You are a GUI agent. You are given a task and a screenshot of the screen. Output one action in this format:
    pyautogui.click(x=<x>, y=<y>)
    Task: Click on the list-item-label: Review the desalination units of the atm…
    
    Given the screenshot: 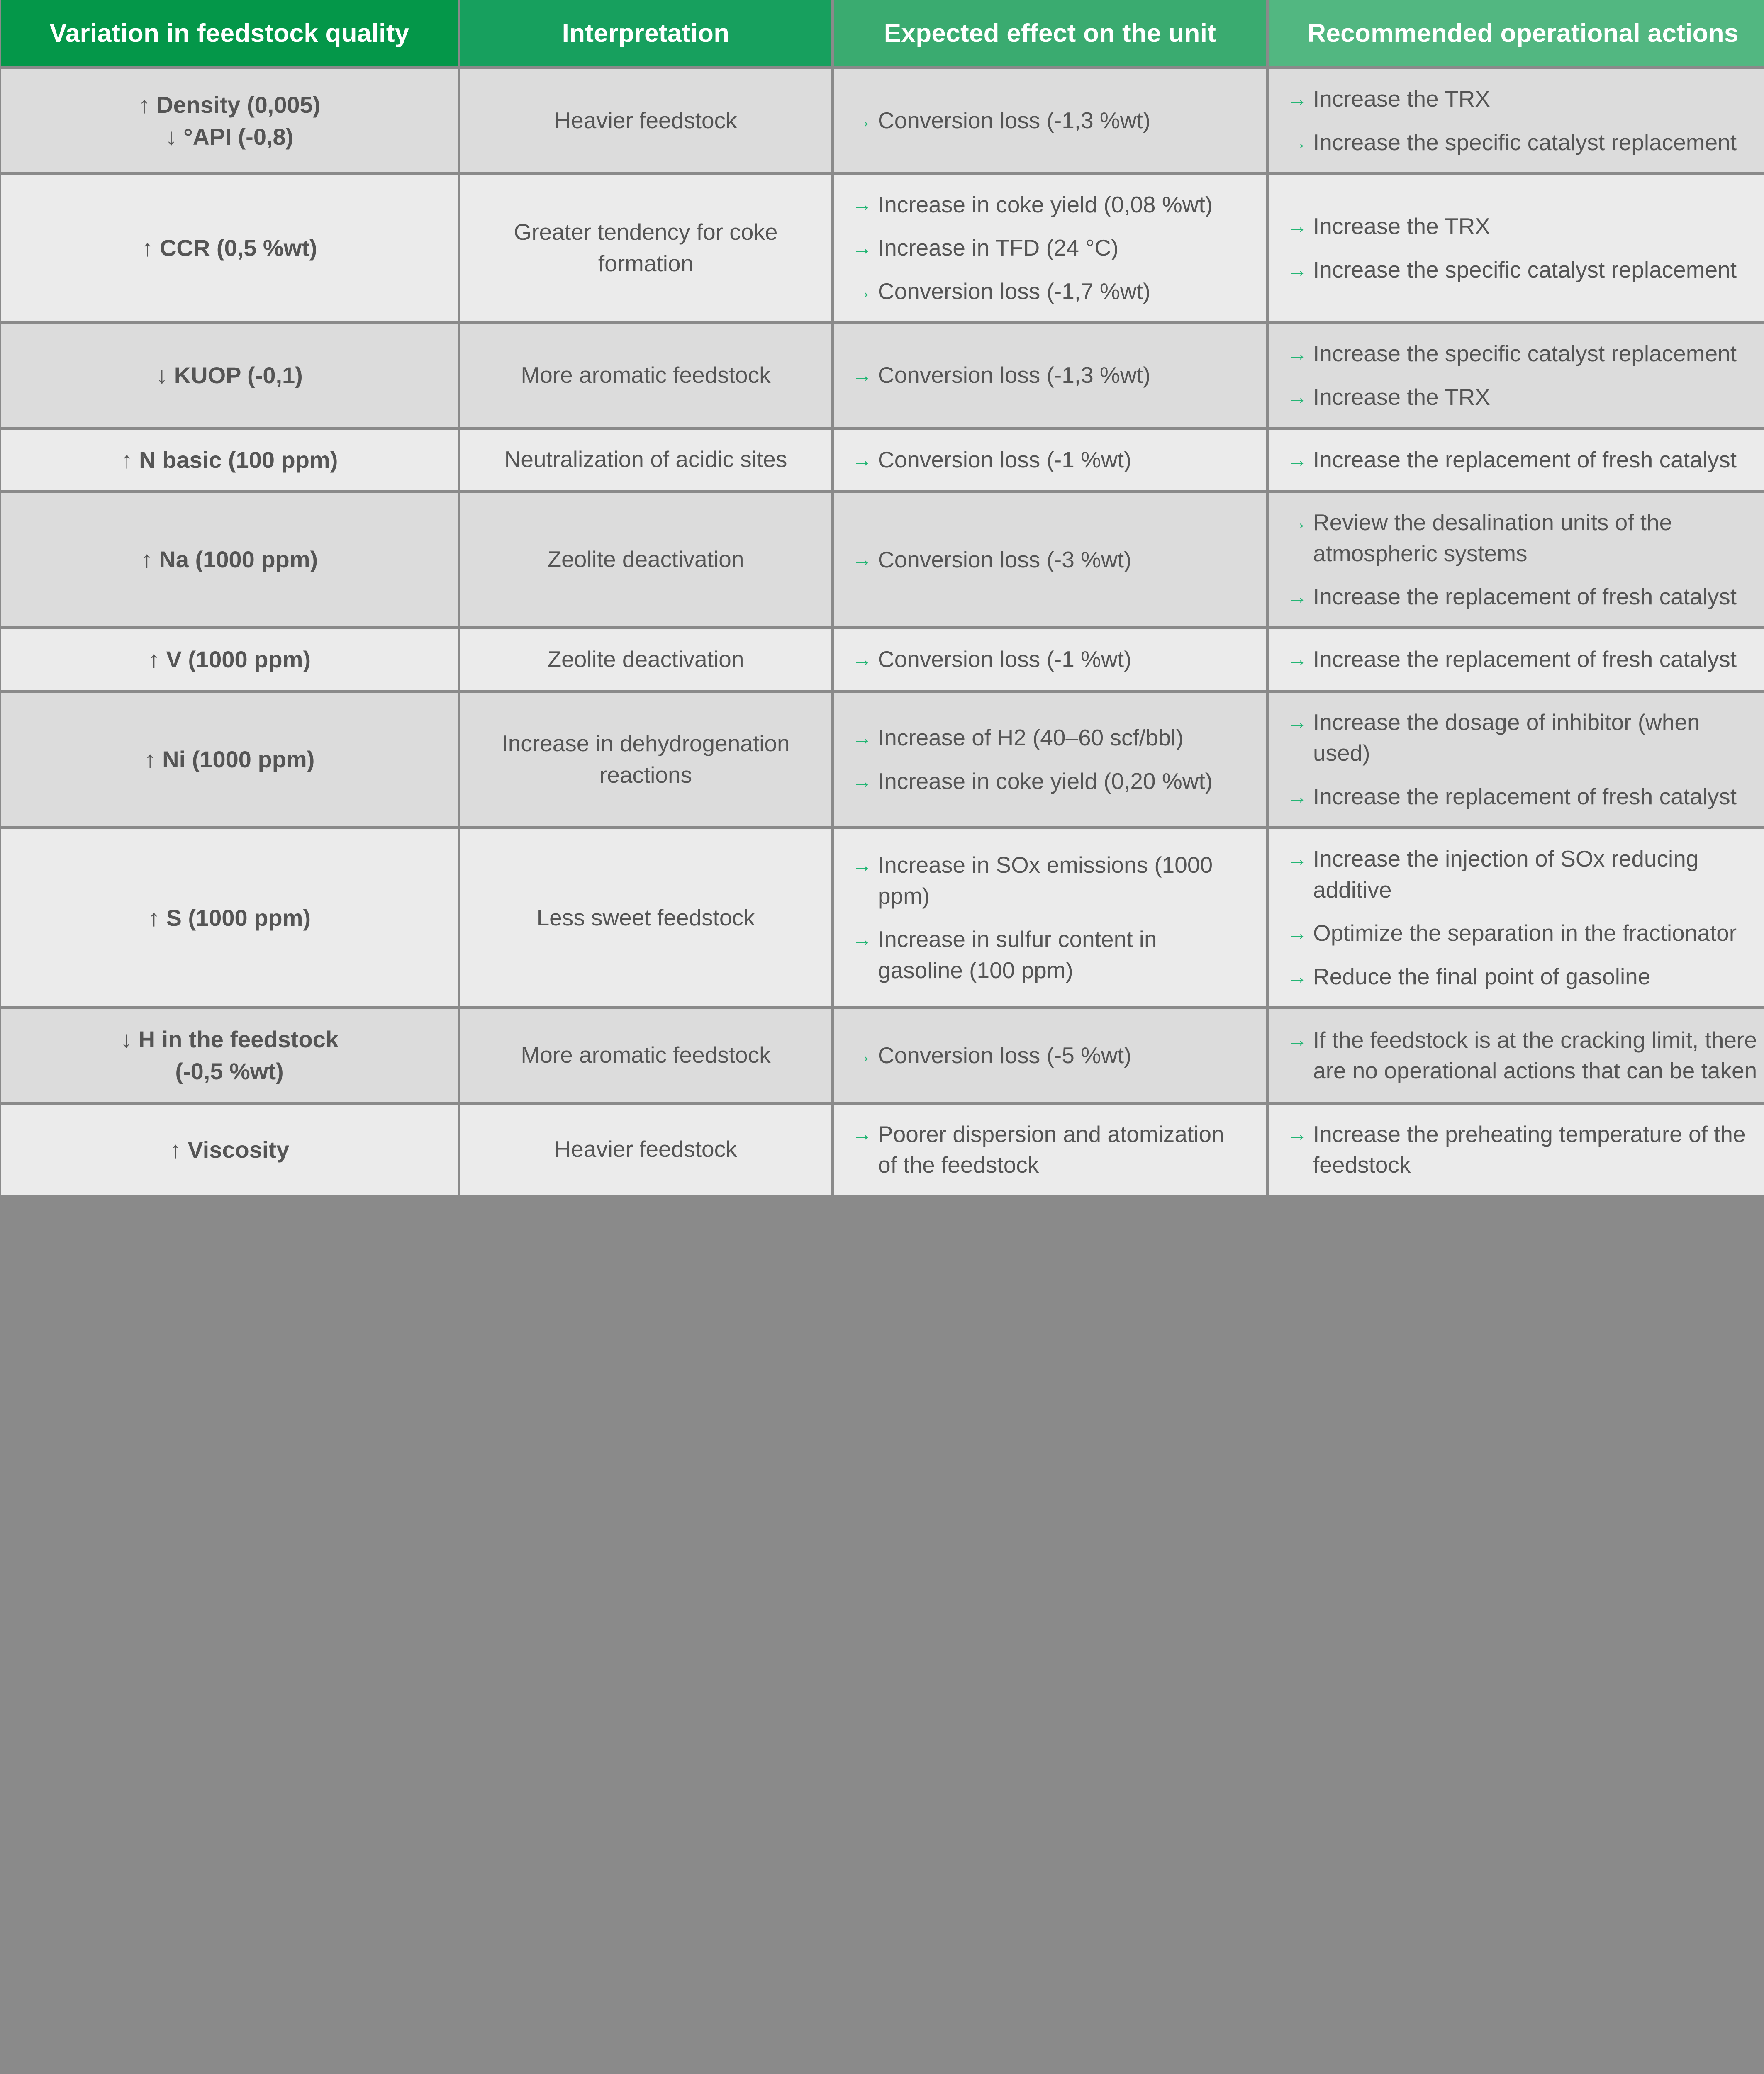 What is the action you would take?
    pyautogui.click(x=1492, y=537)
    